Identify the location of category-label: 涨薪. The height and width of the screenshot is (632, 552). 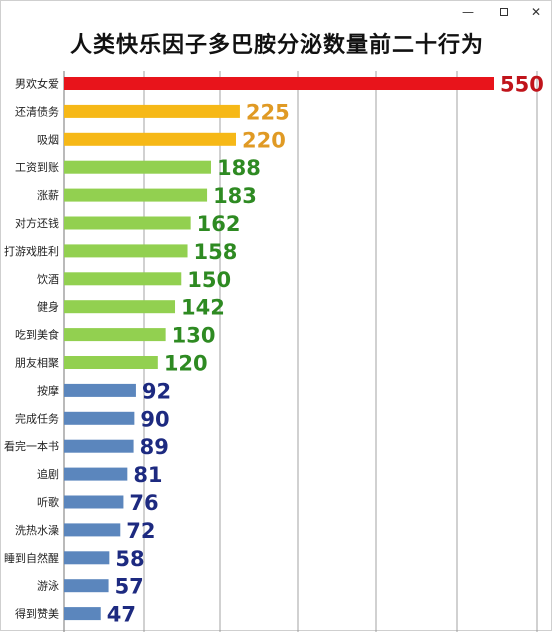
(48, 195).